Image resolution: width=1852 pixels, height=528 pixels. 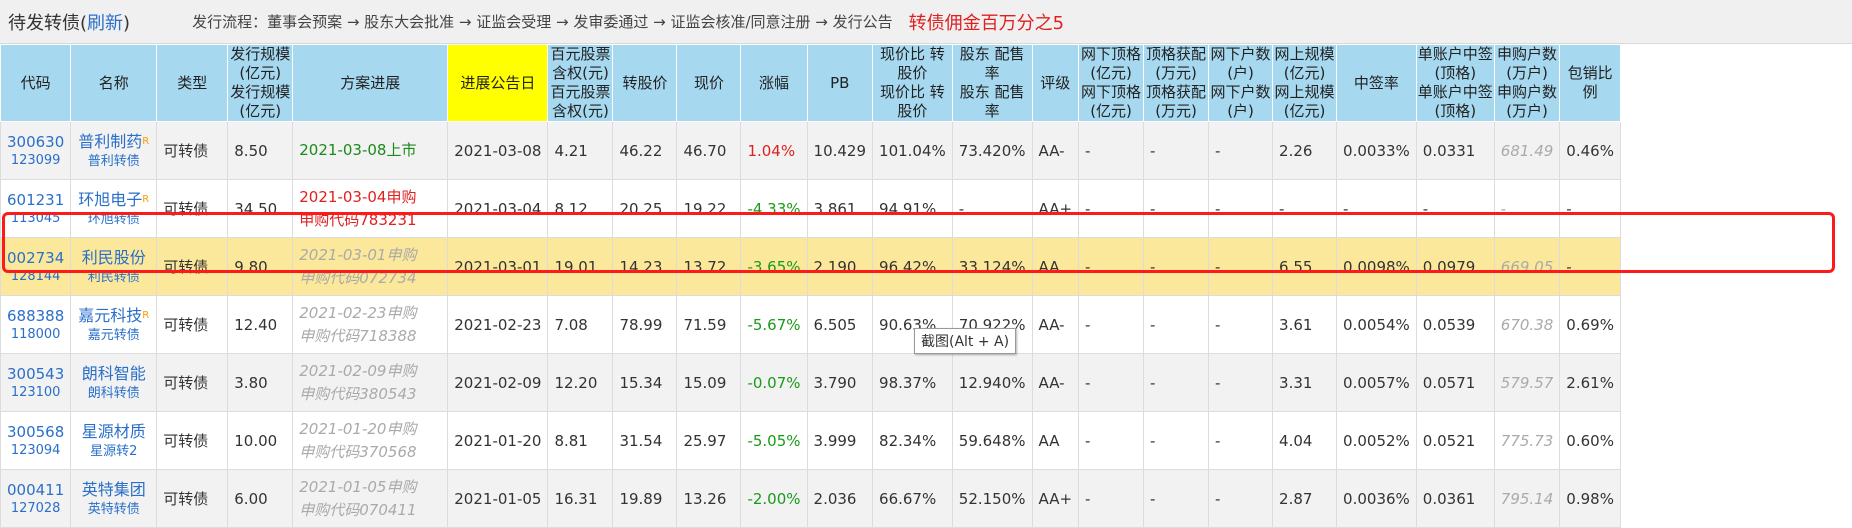 I want to click on refresh-link: 刷新, so click(x=105, y=23).